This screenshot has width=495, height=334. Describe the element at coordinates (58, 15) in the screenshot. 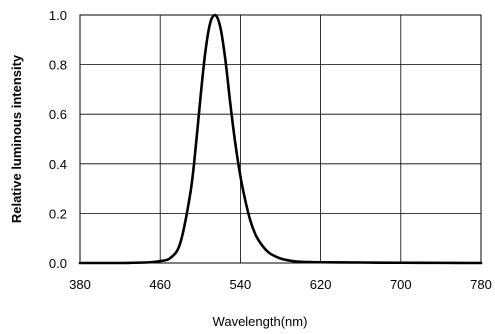

I see `y-tick-label: 1.0` at that location.